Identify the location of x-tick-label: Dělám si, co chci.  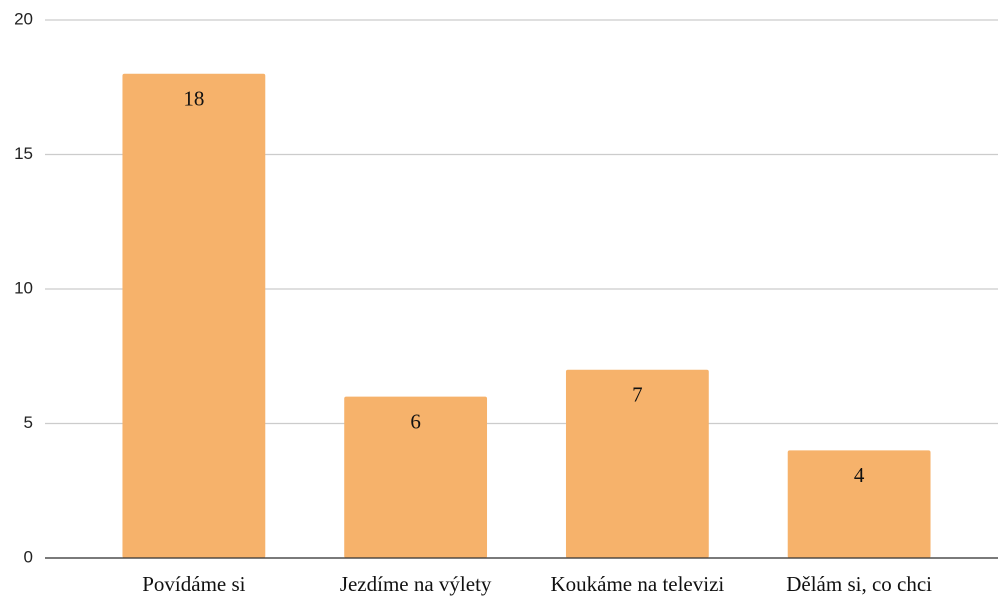
(859, 584).